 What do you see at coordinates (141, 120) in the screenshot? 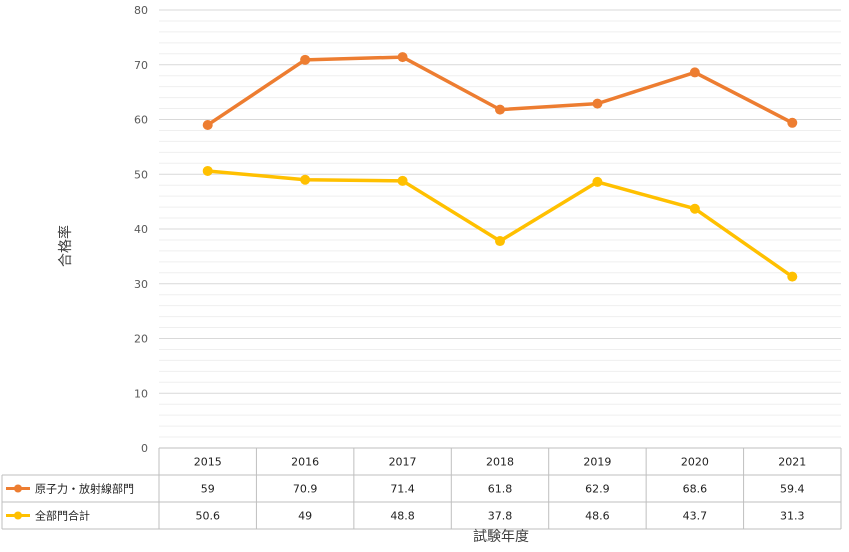
I see `y-tick-label: 60` at bounding box center [141, 120].